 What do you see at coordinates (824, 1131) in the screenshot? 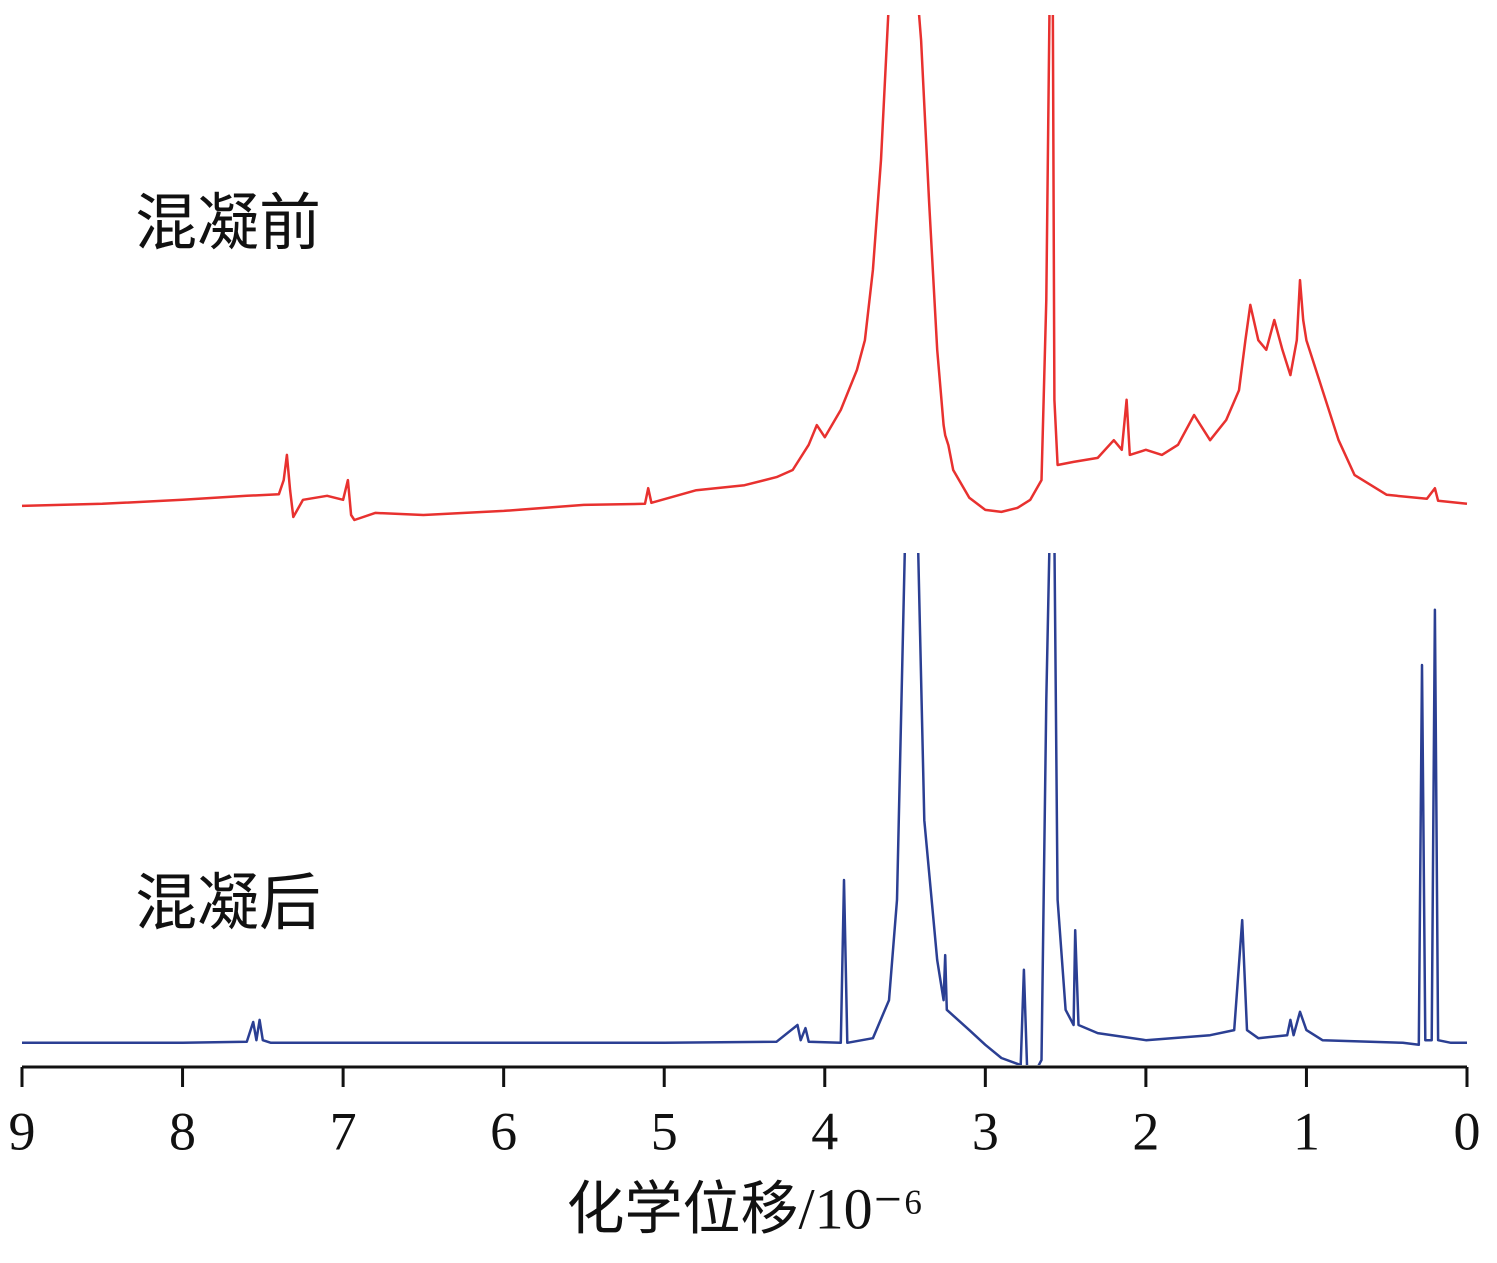
I see `x-tick-label: 4` at bounding box center [824, 1131].